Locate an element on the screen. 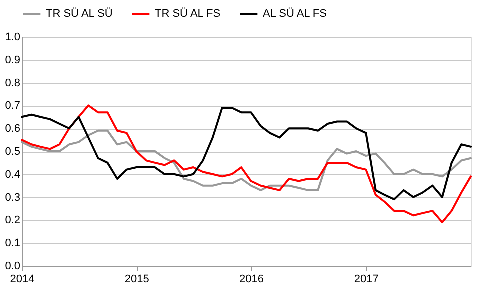 This screenshot has height=288, width=480. legend-label: TR SÜ AL SÜ is located at coordinates (79, 13).